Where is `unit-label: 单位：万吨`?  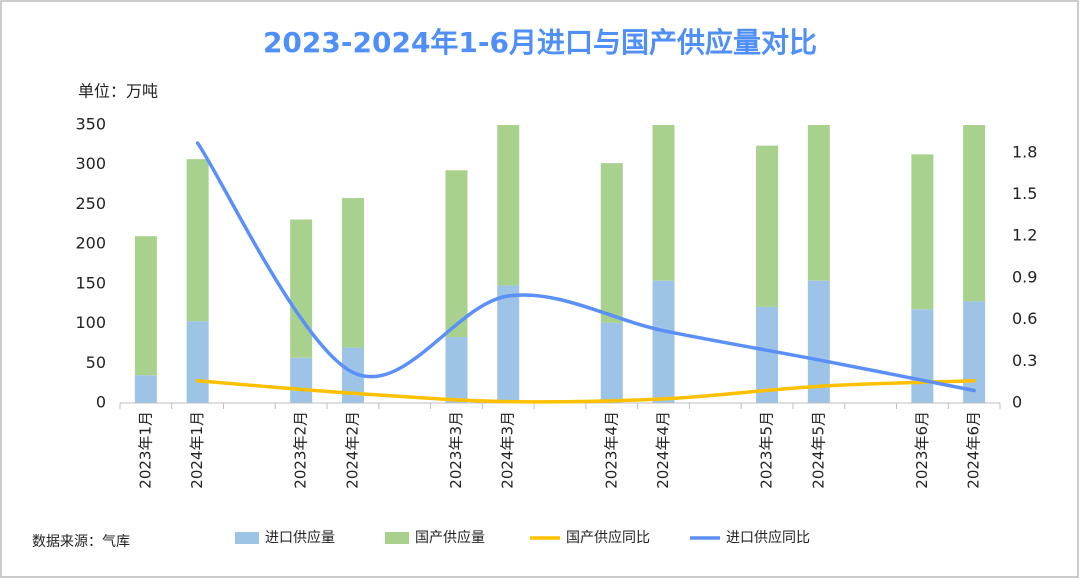
unit-label: 单位：万吨 is located at coordinates (118, 91).